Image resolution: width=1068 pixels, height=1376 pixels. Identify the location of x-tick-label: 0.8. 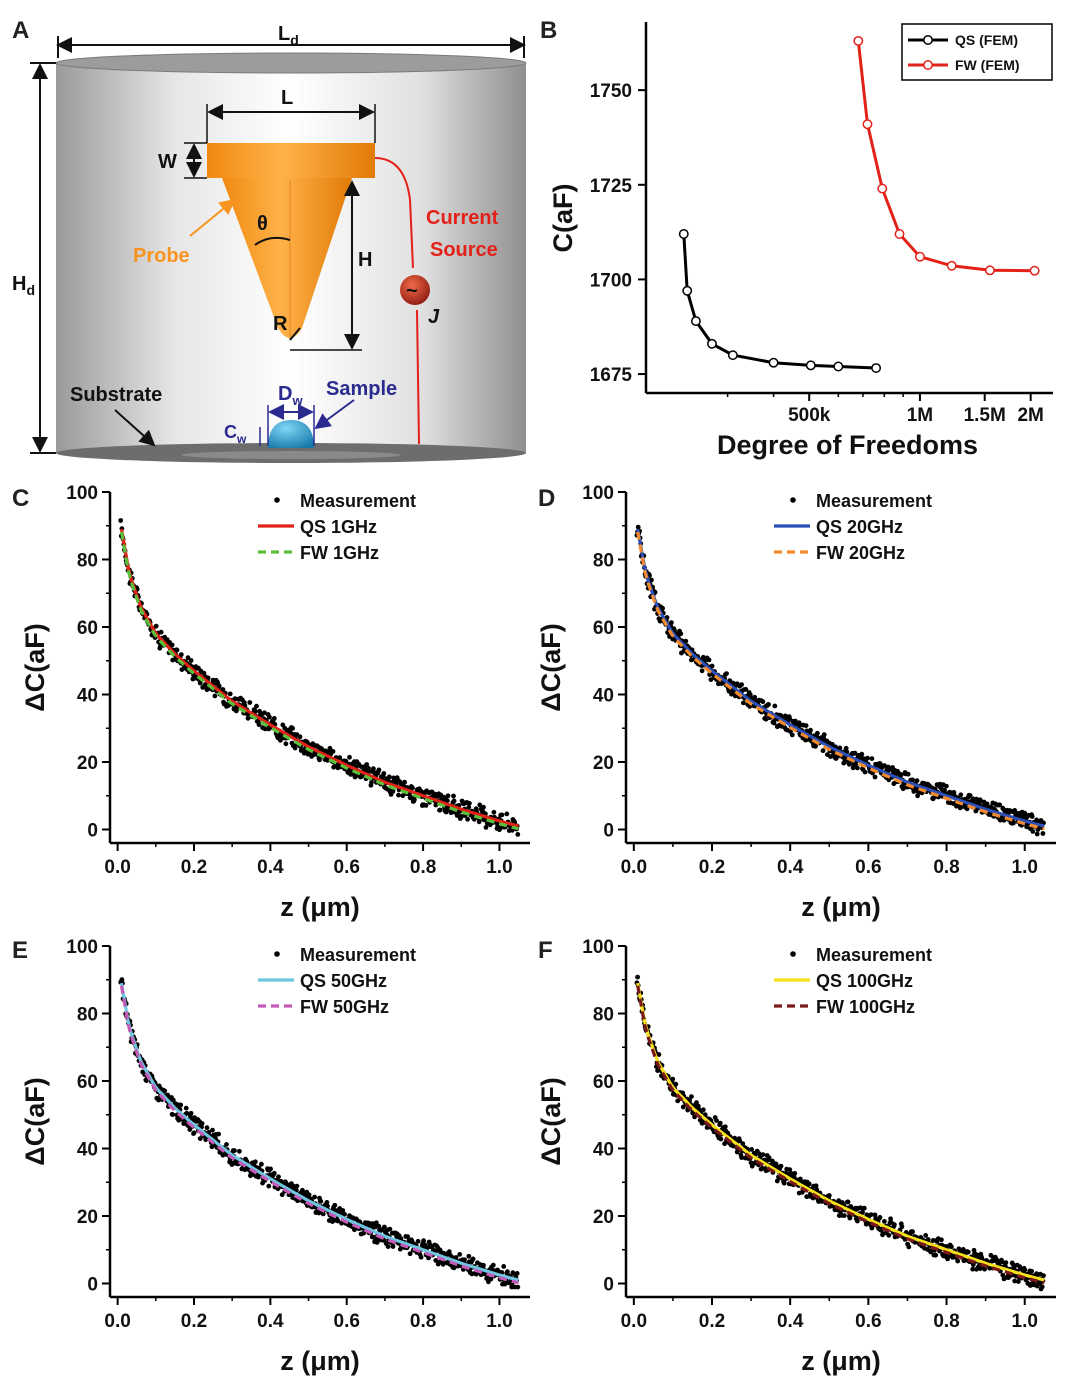
(946, 1321).